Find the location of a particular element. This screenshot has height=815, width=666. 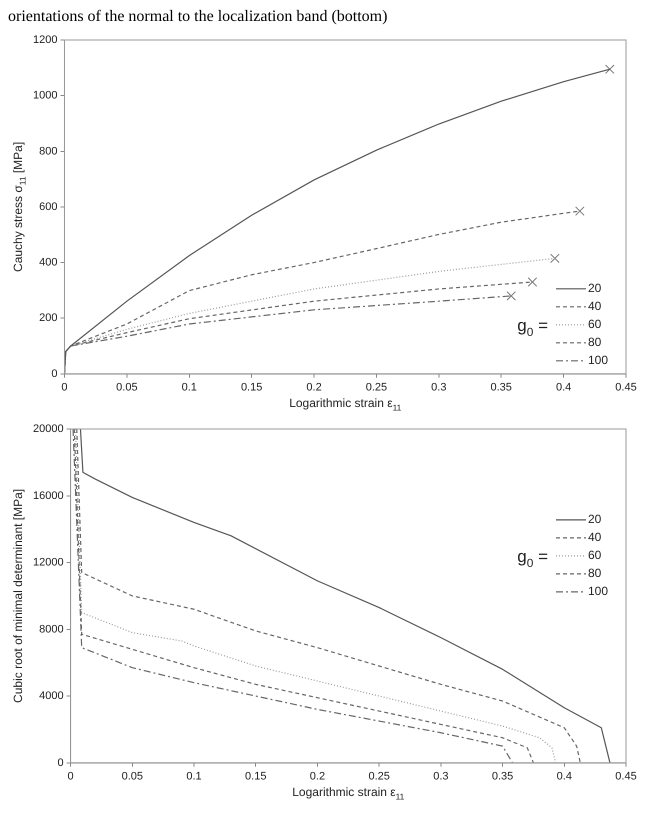

y-tick-label: 1000 is located at coordinates (45, 96).